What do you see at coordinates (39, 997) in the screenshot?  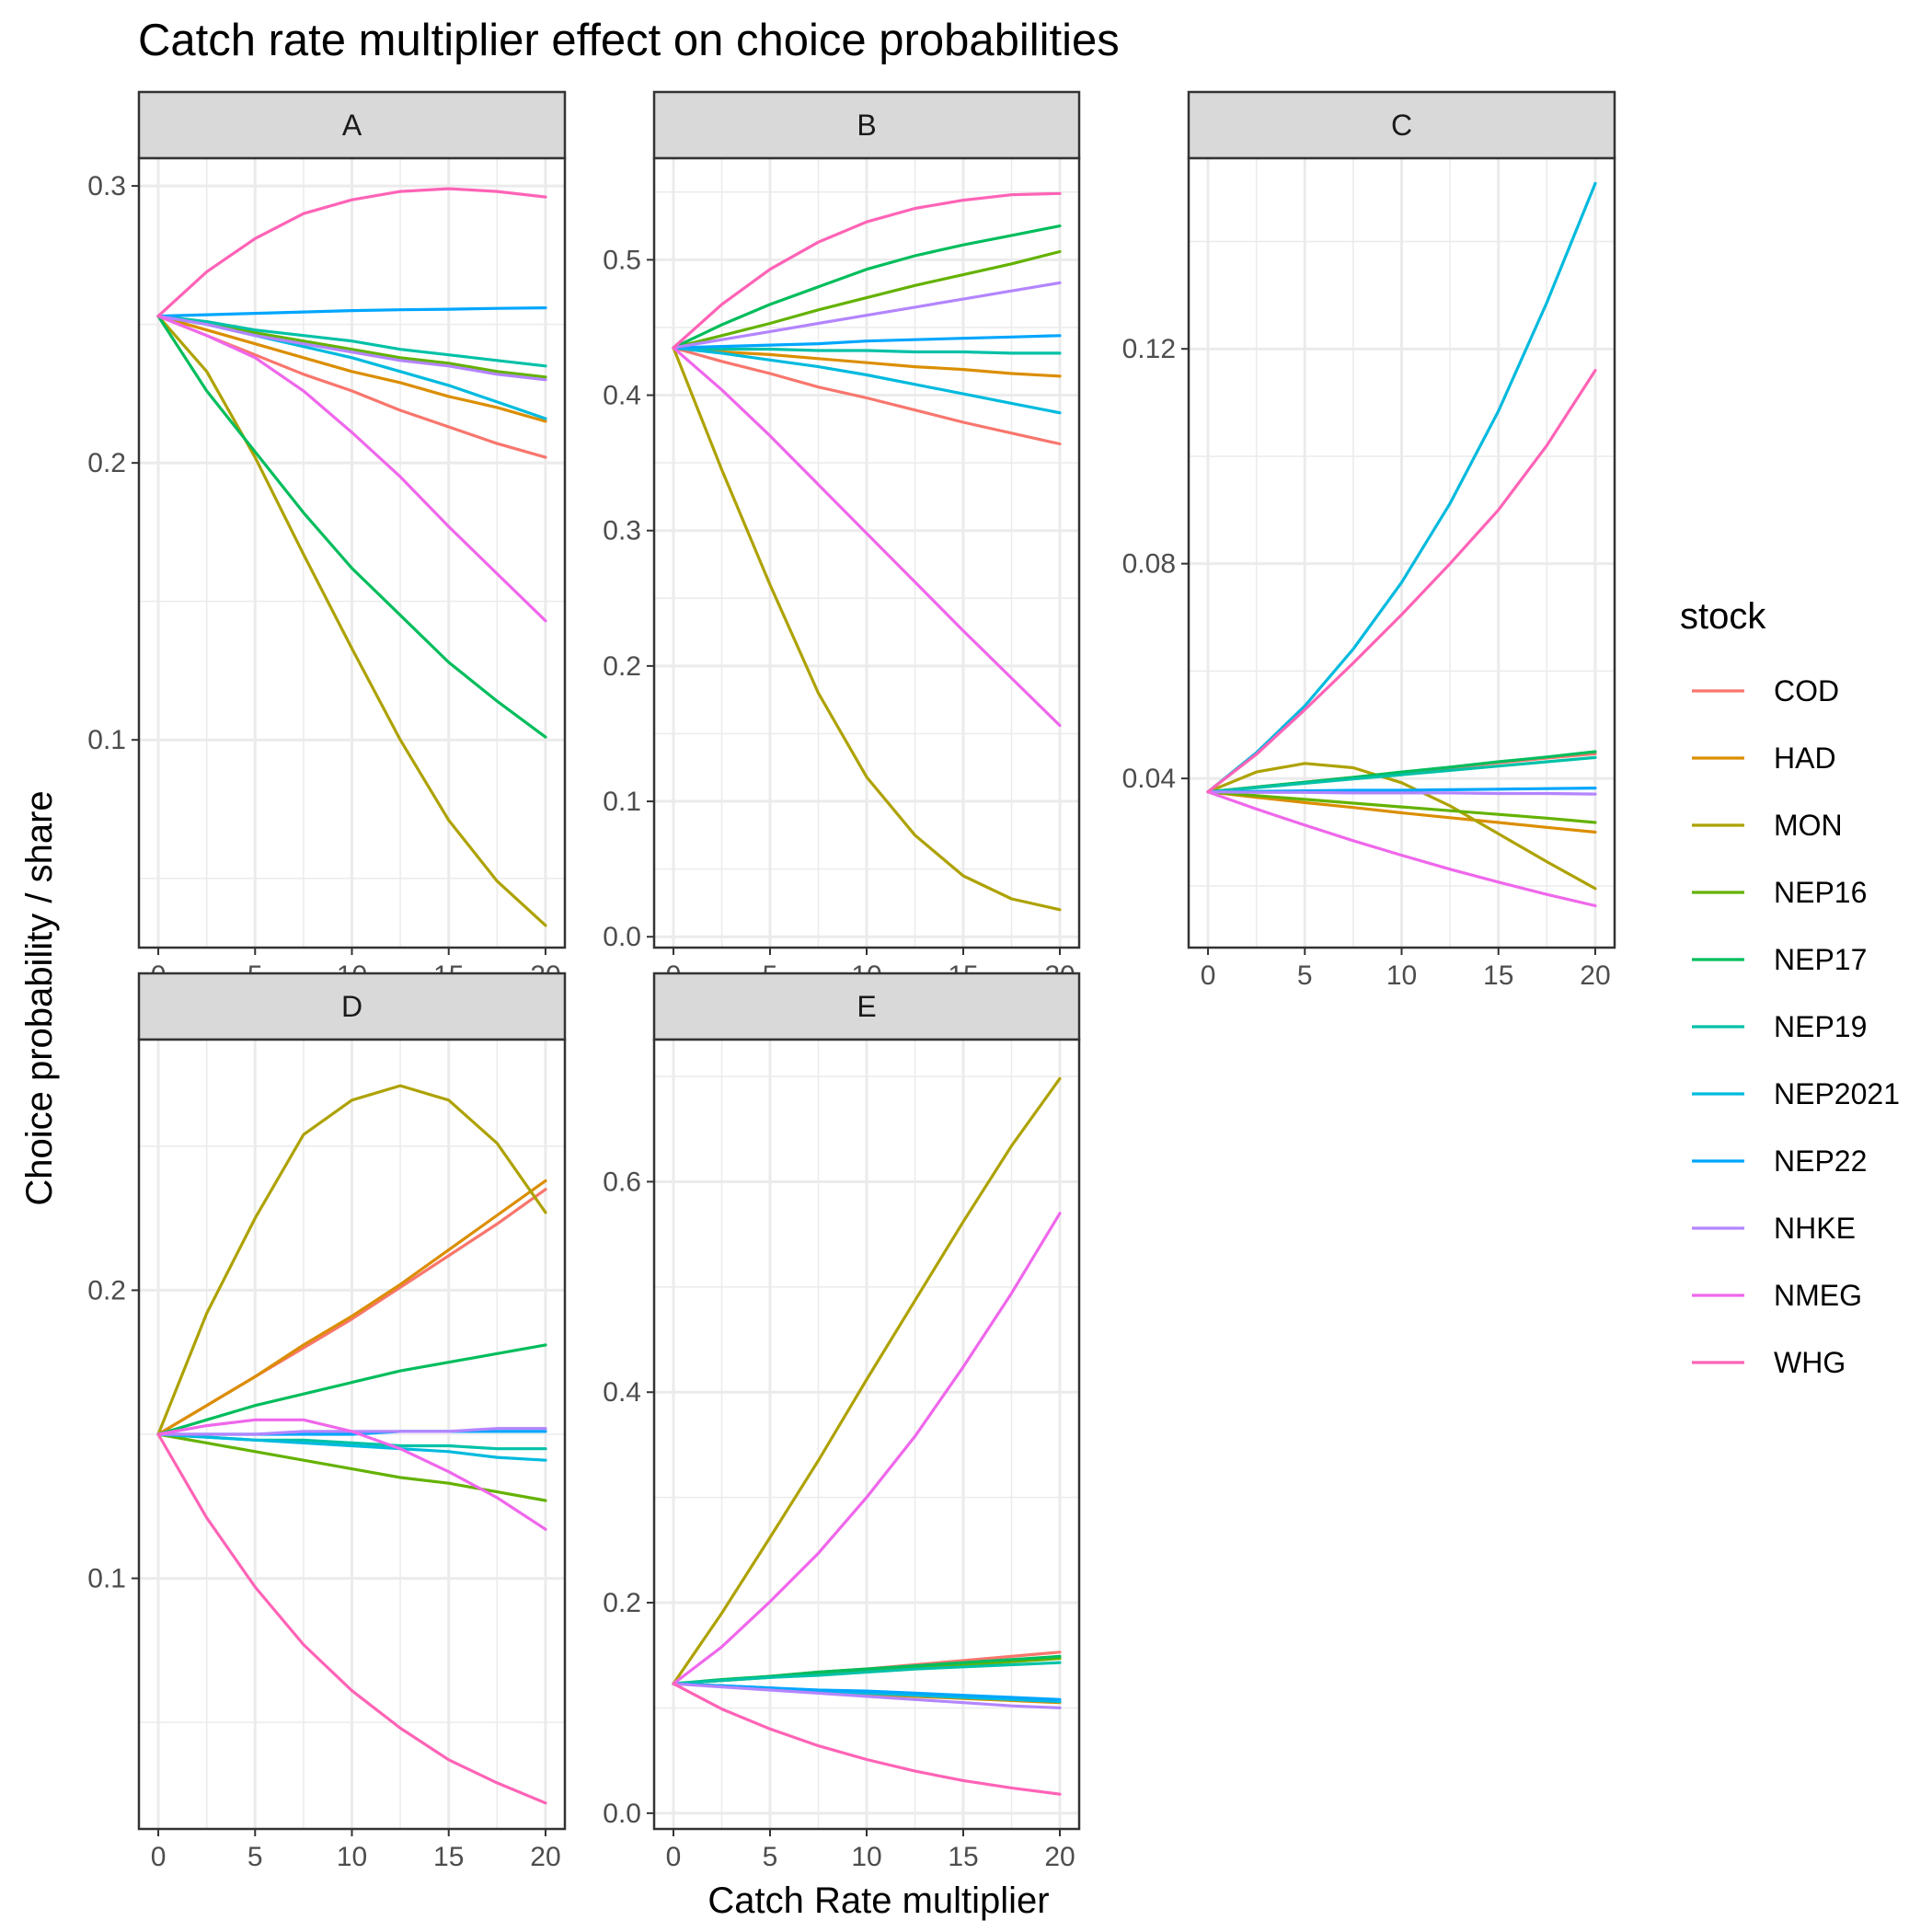 I see `y-axis-title: Choice probability / share` at bounding box center [39, 997].